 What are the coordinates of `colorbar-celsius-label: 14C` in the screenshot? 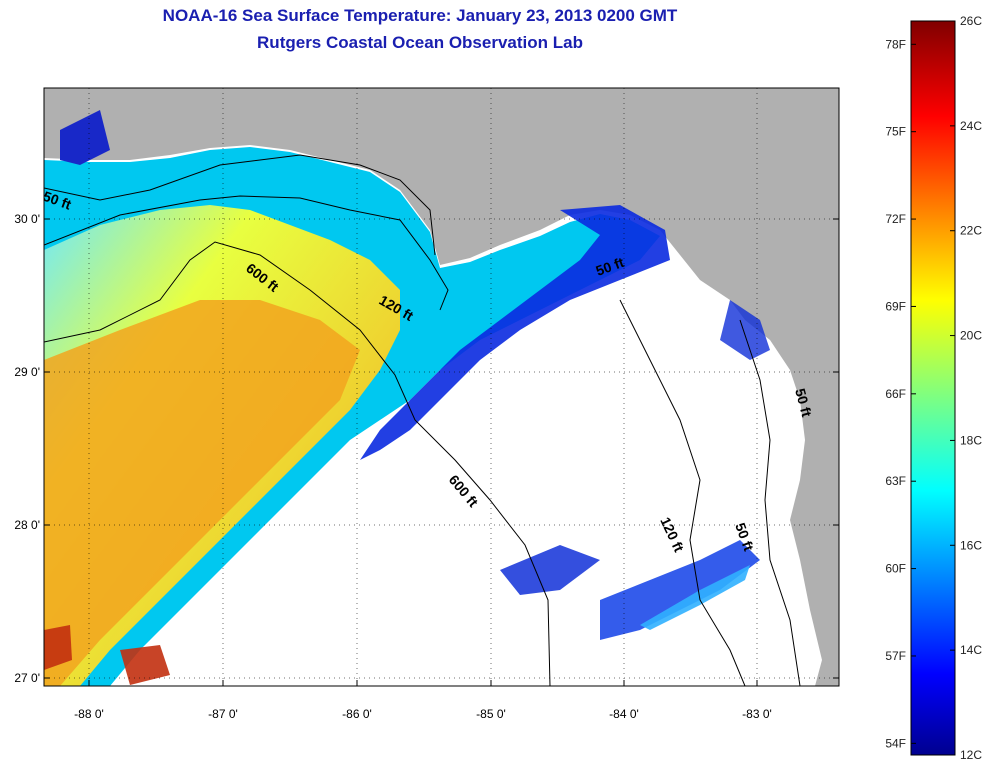 It's located at (971, 650).